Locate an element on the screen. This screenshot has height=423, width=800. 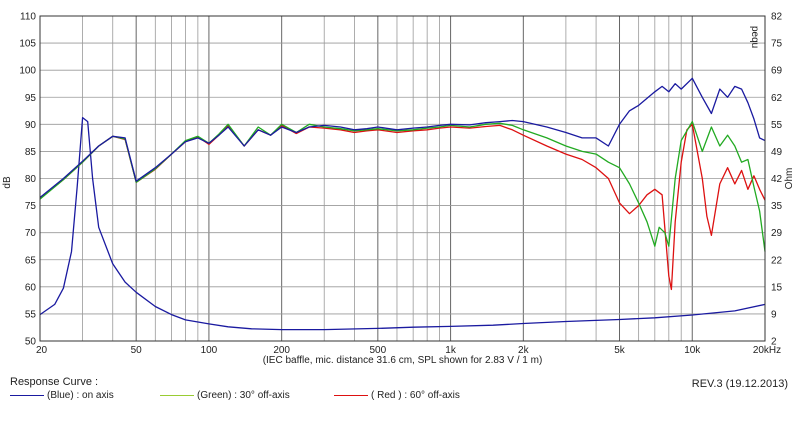
x-tick-label: 50 is located at coordinates (137, 350).